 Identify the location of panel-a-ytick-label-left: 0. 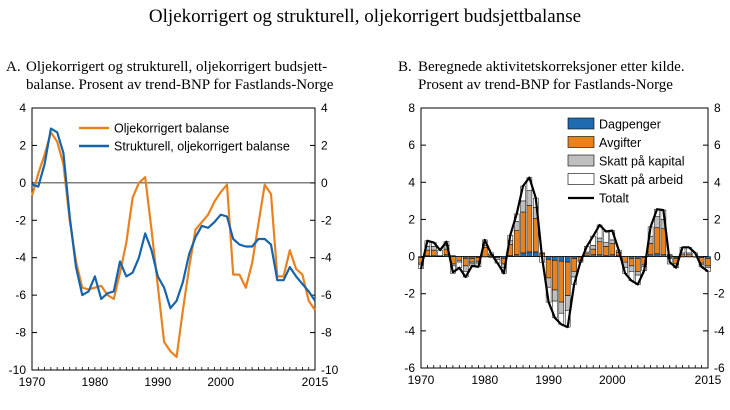
(22, 183).